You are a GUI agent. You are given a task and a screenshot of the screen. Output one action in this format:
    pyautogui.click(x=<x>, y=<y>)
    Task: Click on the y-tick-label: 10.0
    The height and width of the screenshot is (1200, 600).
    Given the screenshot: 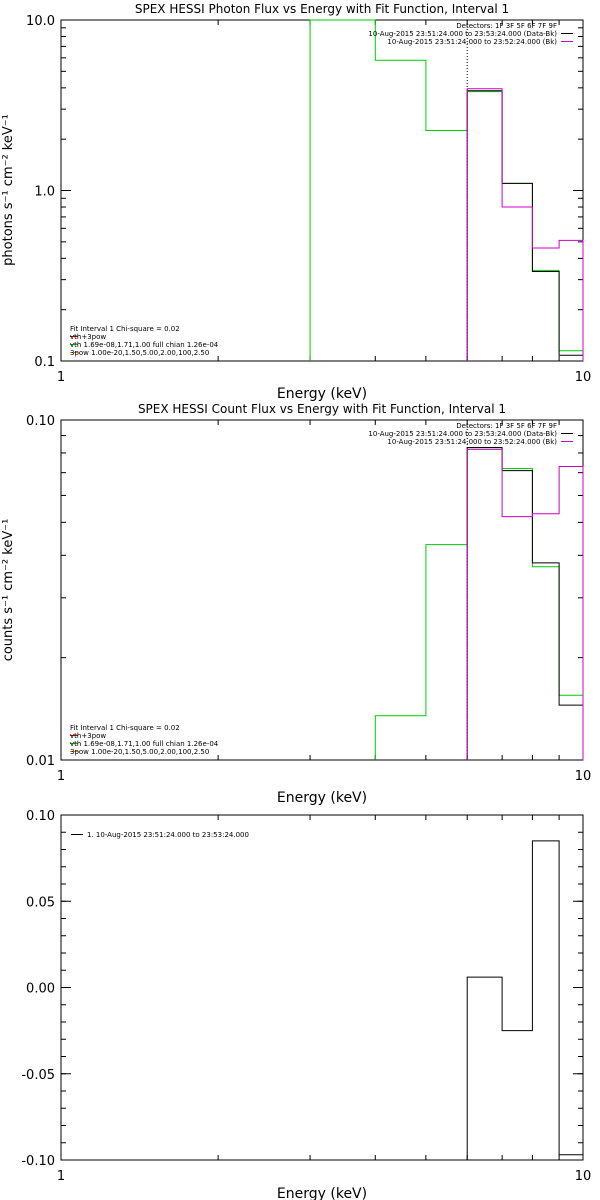 What is the action you would take?
    pyautogui.click(x=40, y=21)
    